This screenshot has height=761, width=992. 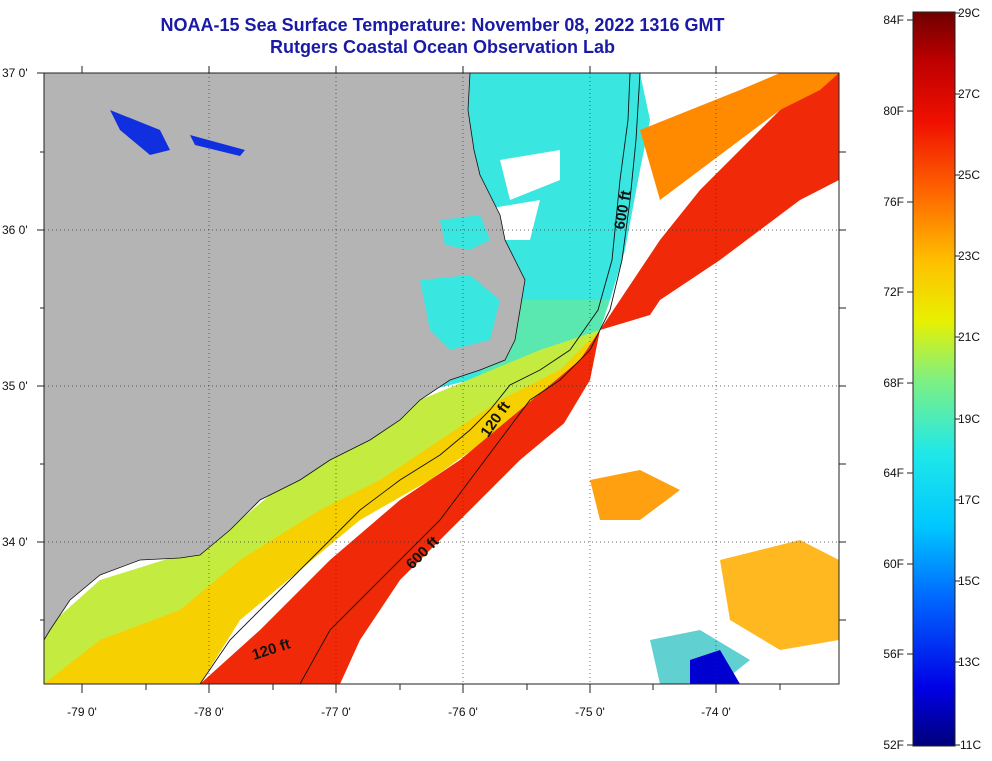 I want to click on colorbar, so click(x=934, y=379).